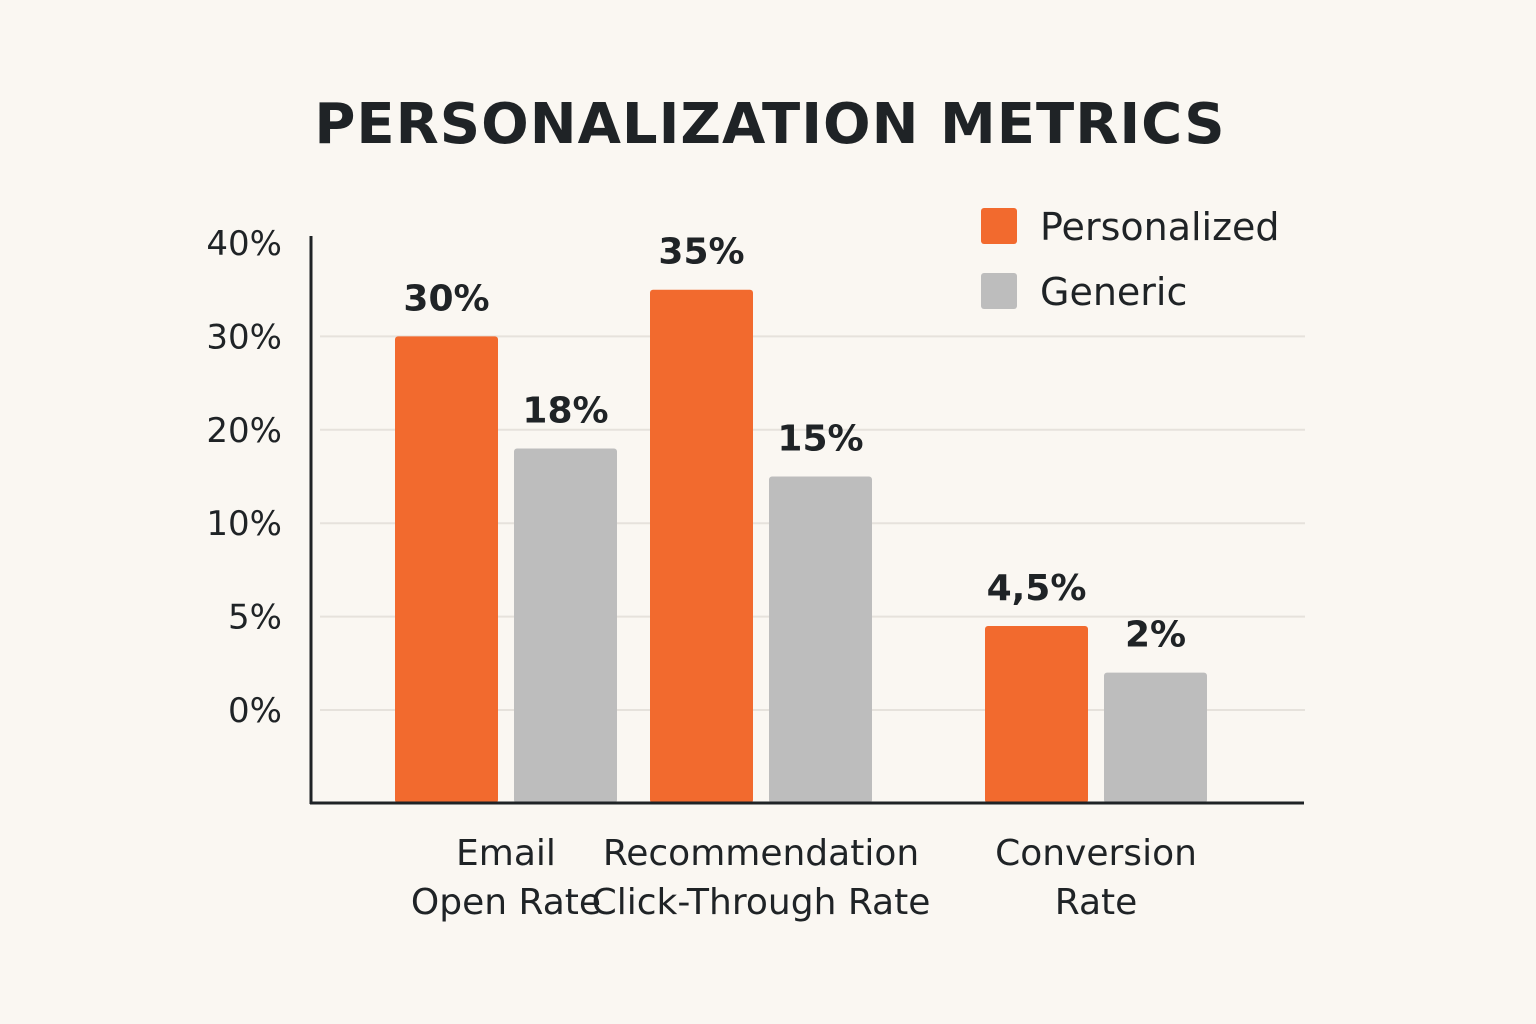 The image size is (1536, 1024). What do you see at coordinates (255, 618) in the screenshot?
I see `y-tick-label: 5%` at bounding box center [255, 618].